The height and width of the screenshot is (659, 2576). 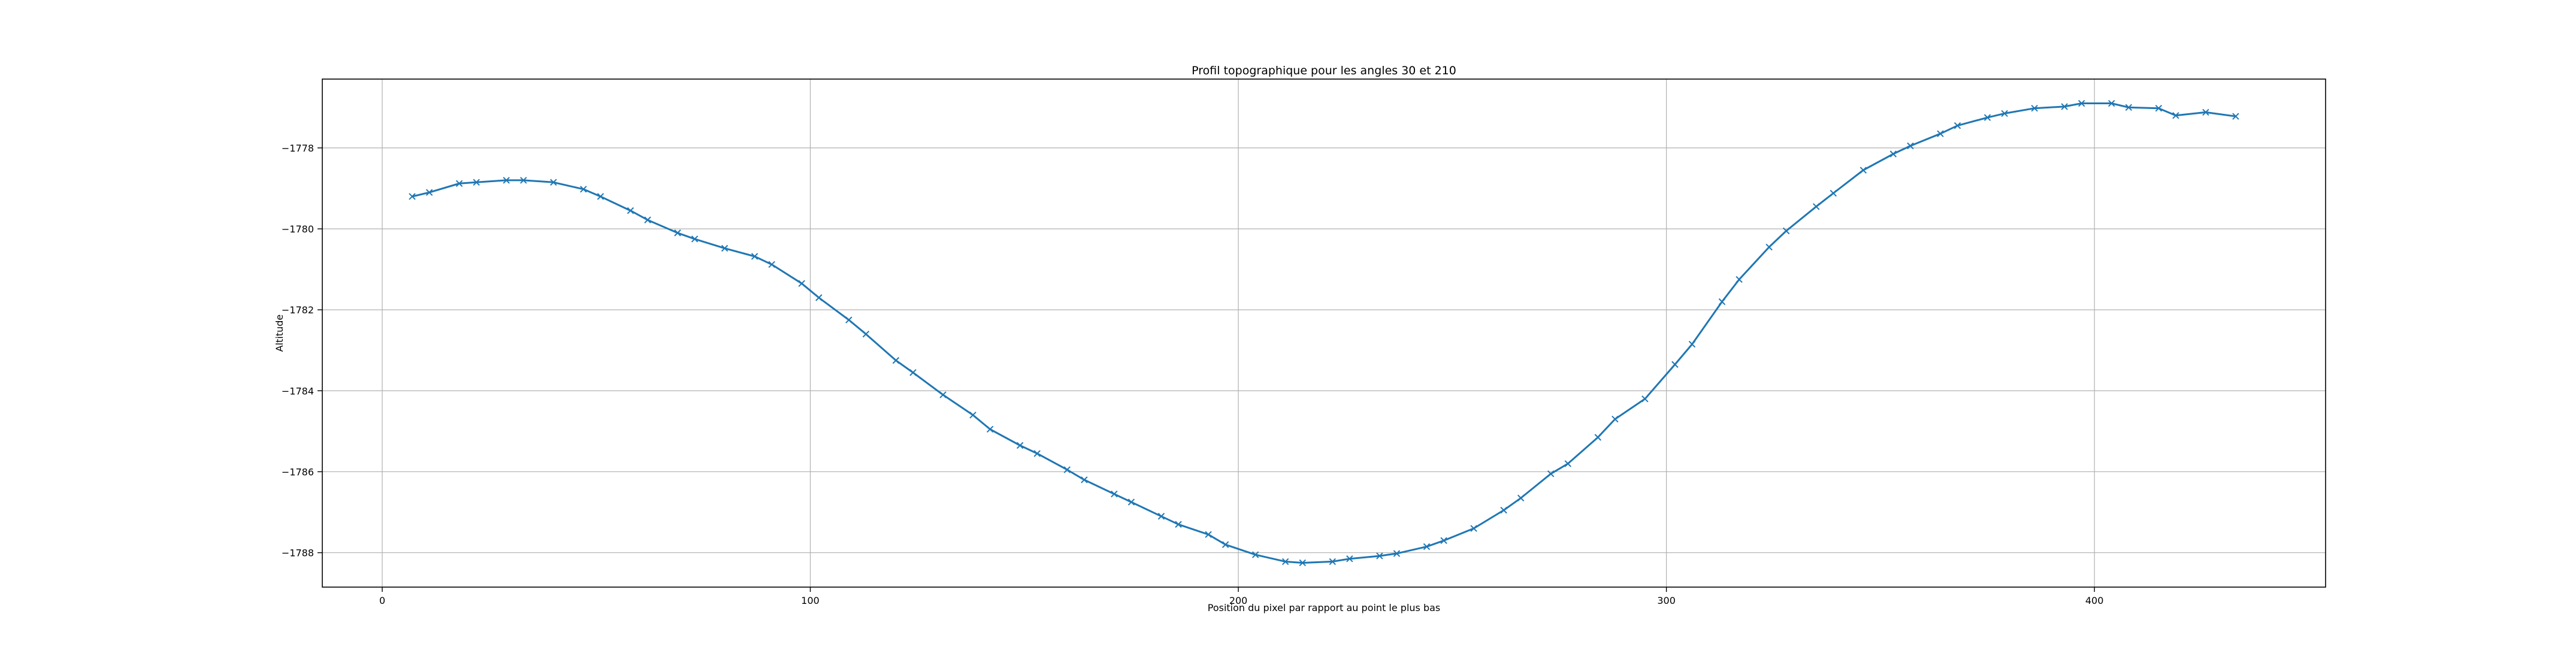 I want to click on x-axis-ticks: 0 100 200 300 400, so click(x=1241, y=596).